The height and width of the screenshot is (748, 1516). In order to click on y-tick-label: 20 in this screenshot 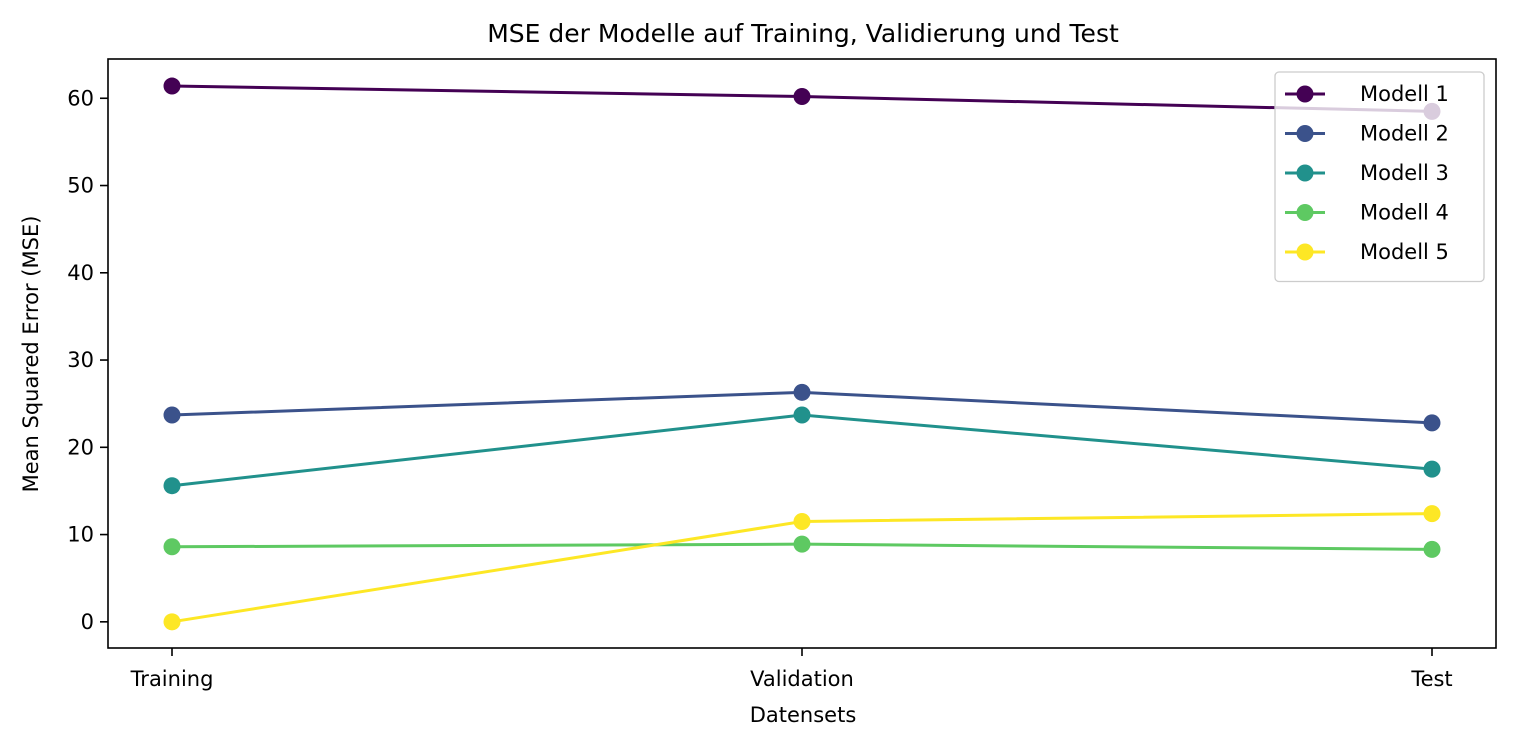, I will do `click(80, 447)`.